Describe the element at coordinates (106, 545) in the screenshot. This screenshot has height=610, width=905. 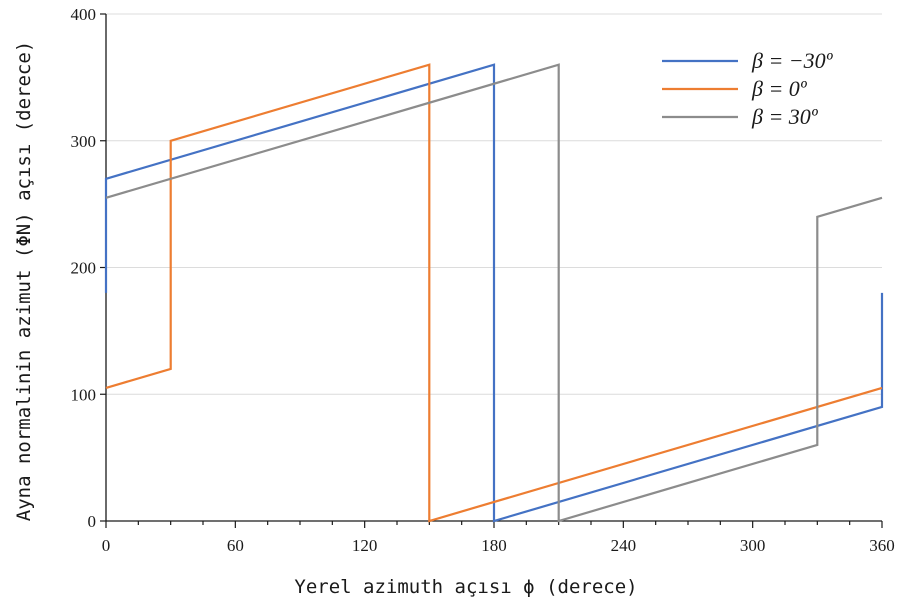
I see `x-tick-label-0: 0` at that location.